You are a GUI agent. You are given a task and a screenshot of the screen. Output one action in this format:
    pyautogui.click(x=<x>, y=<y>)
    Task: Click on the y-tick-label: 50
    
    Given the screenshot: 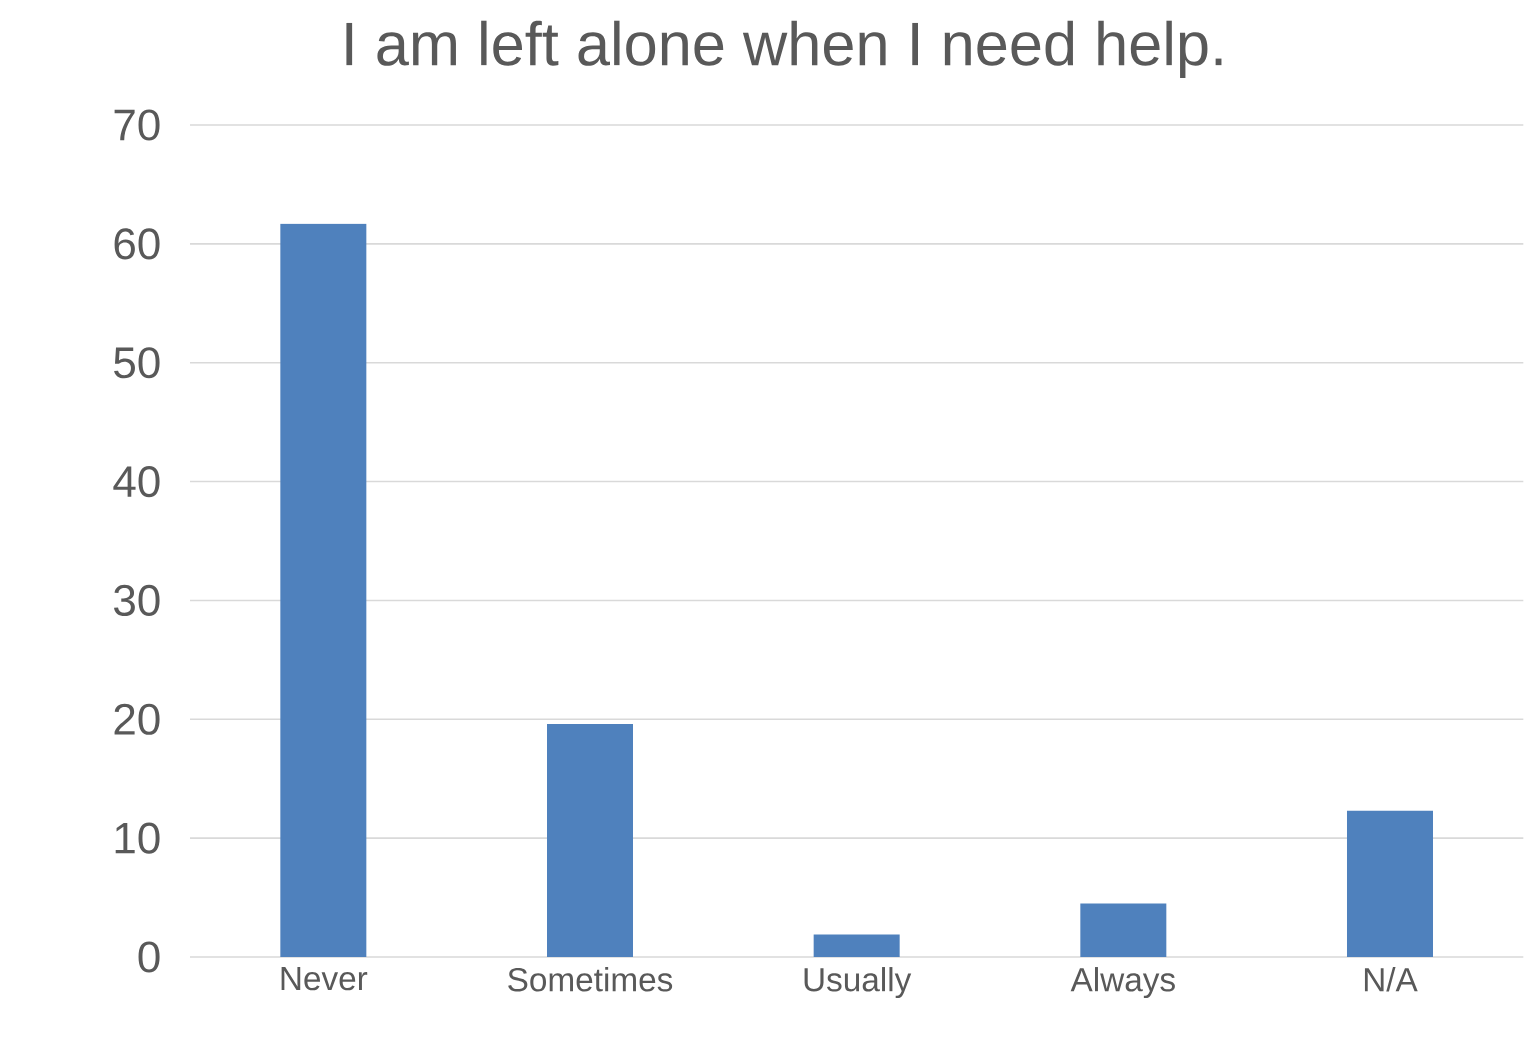 What is the action you would take?
    pyautogui.click(x=137, y=363)
    